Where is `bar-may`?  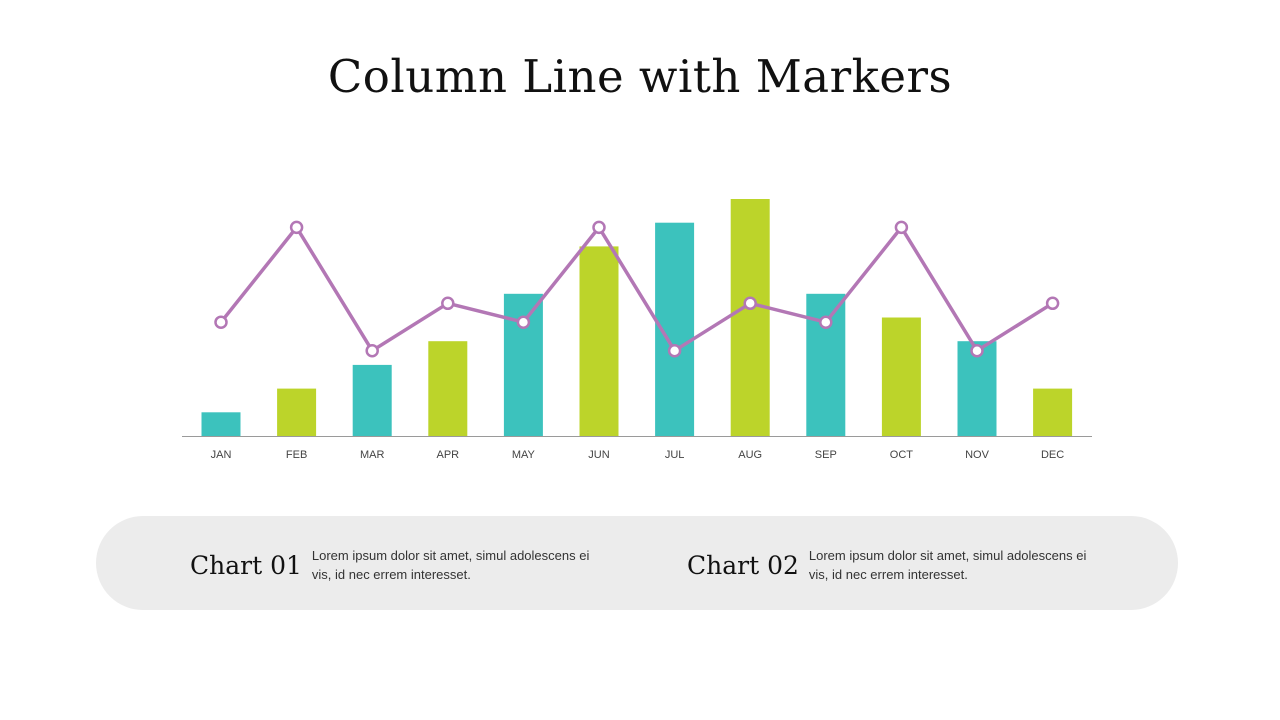
bar-may is located at coordinates (523, 364).